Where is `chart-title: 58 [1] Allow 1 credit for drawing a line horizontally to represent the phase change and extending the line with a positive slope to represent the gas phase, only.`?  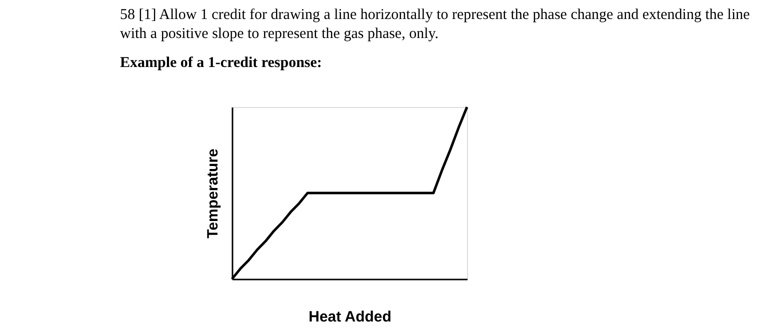 chart-title: 58 [1] Allow 1 credit for drawing a line horizontally to represent the phase change and extending the line with a positive slope to represent the gas phase, only. is located at coordinates (435, 24).